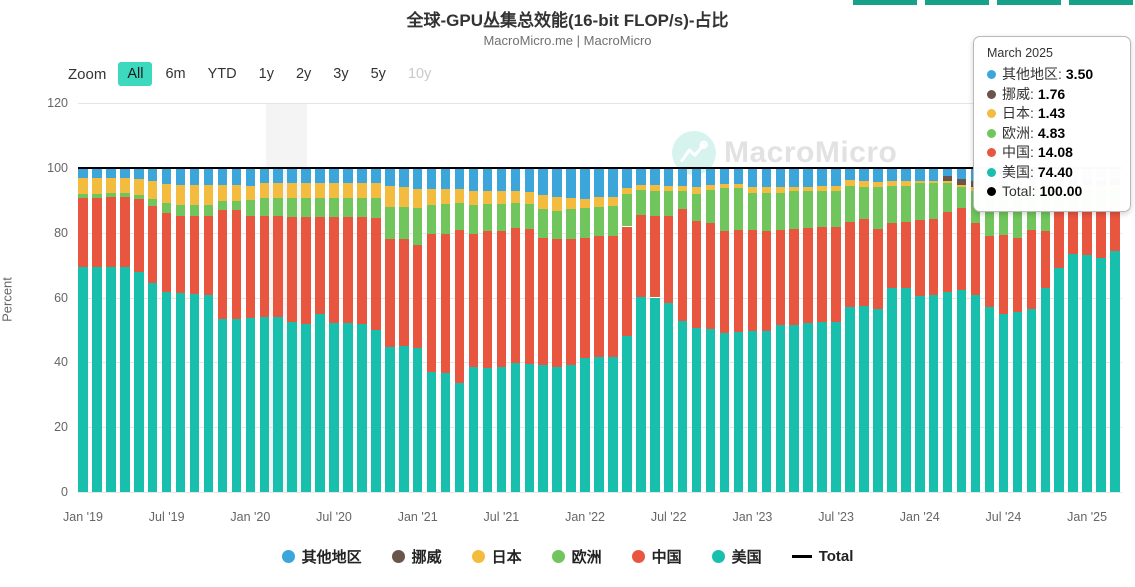 The image size is (1135, 587). What do you see at coordinates (576, 556) in the screenshot?
I see `legend-item-欧洲: 欧洲` at bounding box center [576, 556].